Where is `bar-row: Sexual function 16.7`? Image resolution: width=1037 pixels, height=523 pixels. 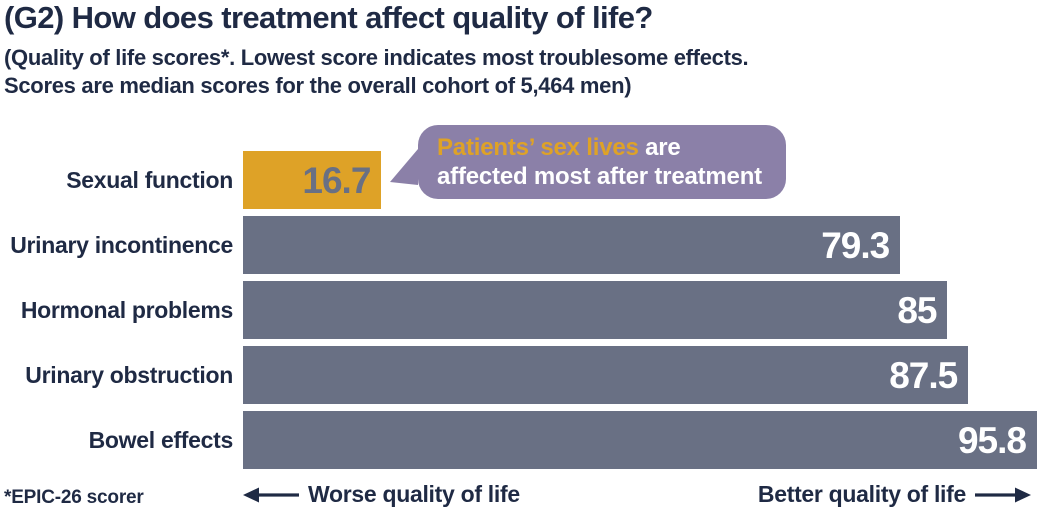 bar-row: Sexual function 16.7 is located at coordinates (518, 180).